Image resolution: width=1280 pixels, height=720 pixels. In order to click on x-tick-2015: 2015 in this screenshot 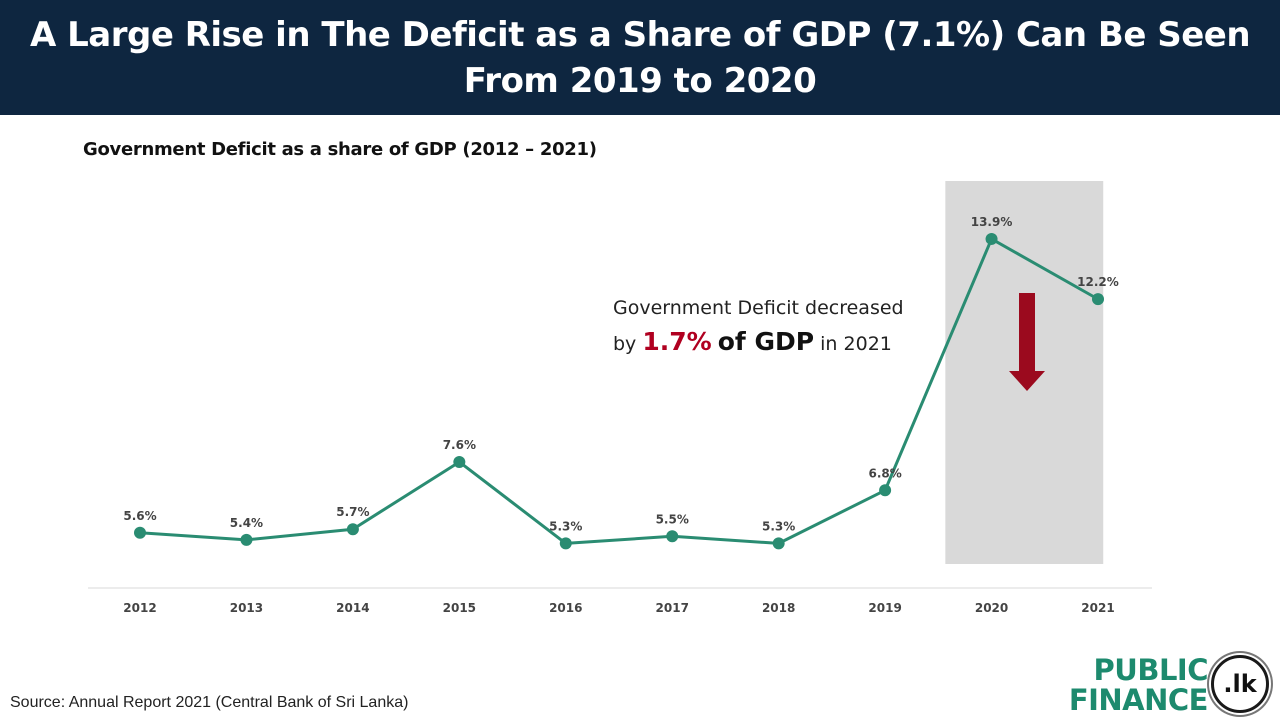, I will do `click(459, 608)`.